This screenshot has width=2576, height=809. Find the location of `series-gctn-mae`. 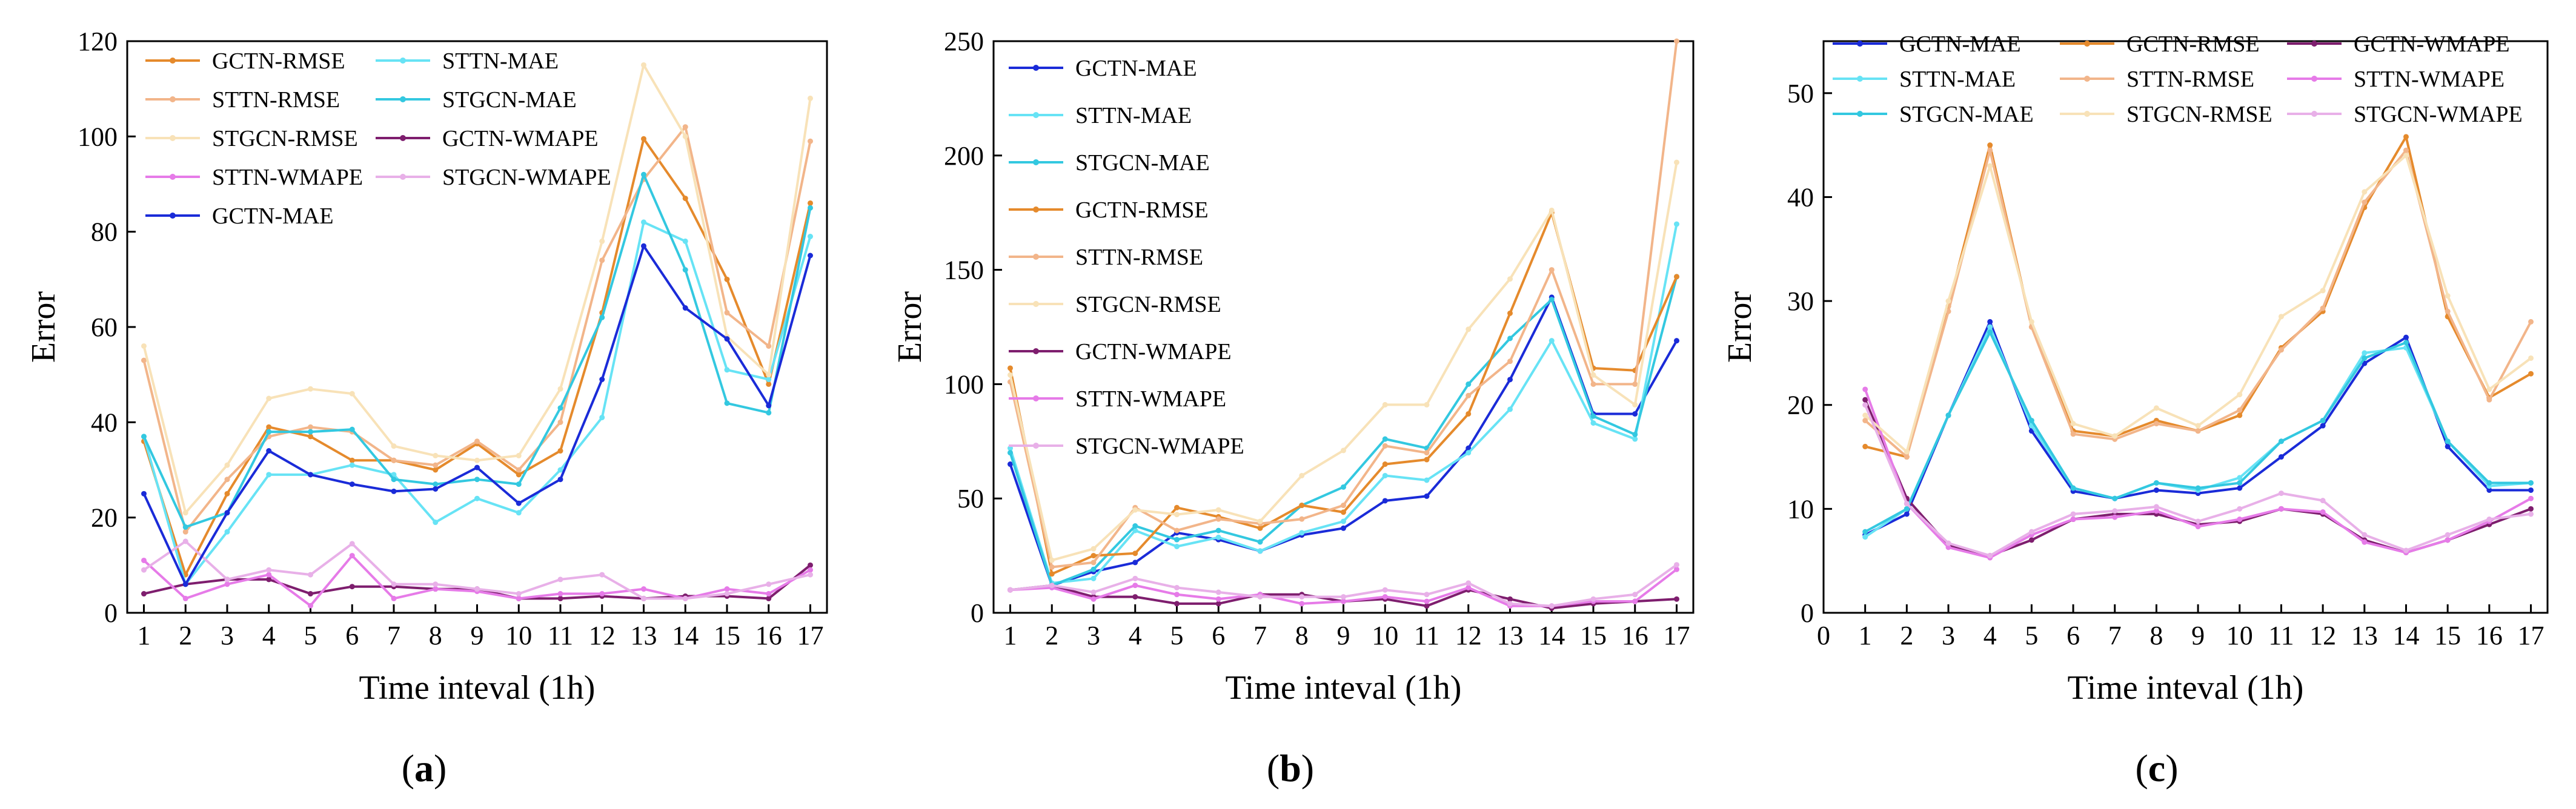

series-gctn-mae is located at coordinates (477, 415).